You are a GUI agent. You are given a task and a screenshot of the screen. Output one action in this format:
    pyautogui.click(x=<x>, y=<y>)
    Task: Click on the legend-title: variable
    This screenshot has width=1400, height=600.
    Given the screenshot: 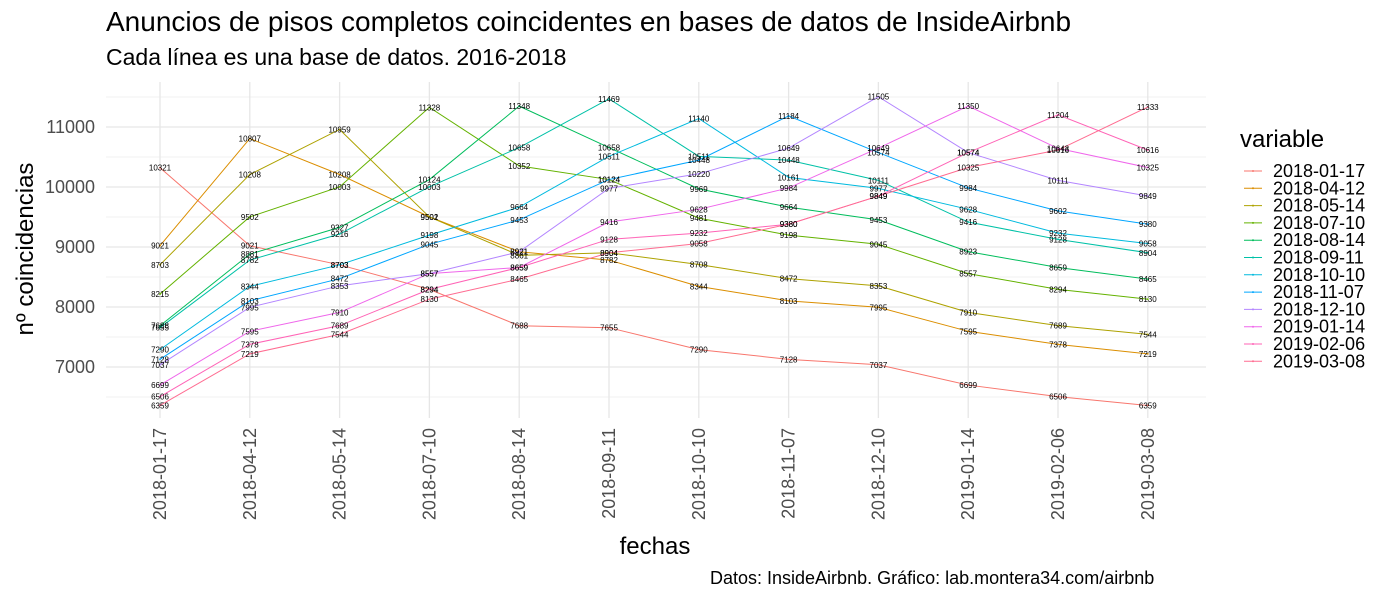 What is the action you would take?
    pyautogui.click(x=1282, y=139)
    